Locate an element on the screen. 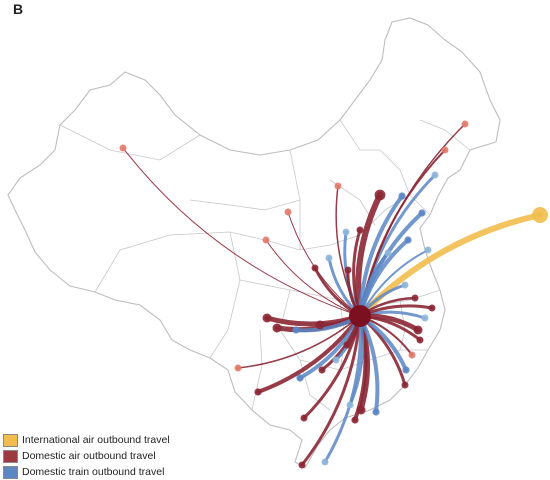 The width and height of the screenshot is (550, 480). legend-label-international: International air outbound travel is located at coordinates (96, 440).